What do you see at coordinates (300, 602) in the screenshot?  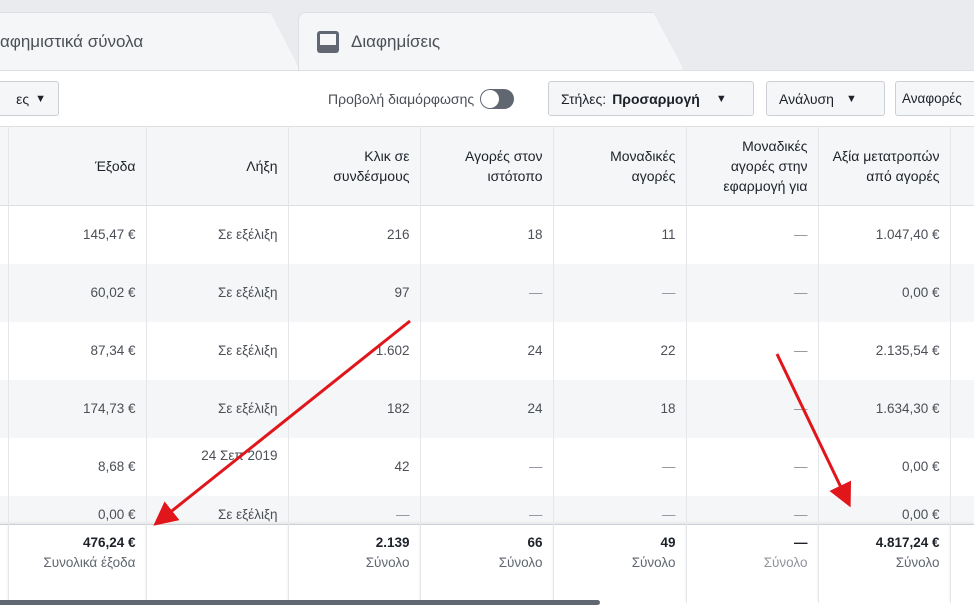 I see `horizontal-scrollbar` at bounding box center [300, 602].